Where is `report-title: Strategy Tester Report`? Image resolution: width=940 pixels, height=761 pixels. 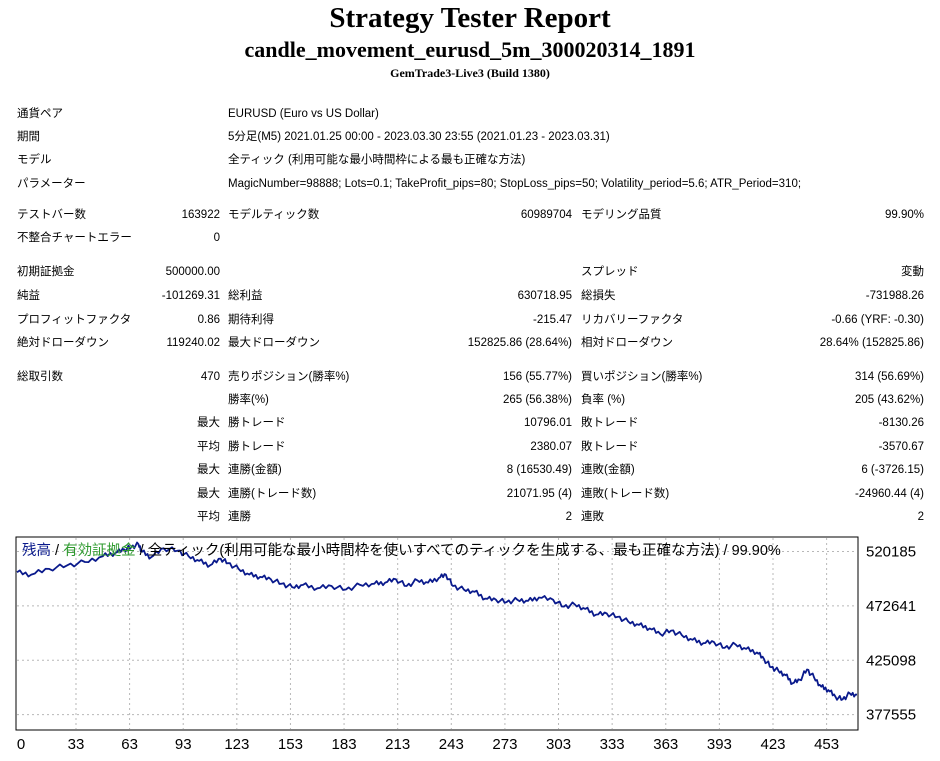
report-title: Strategy Tester Report is located at coordinates (470, 18).